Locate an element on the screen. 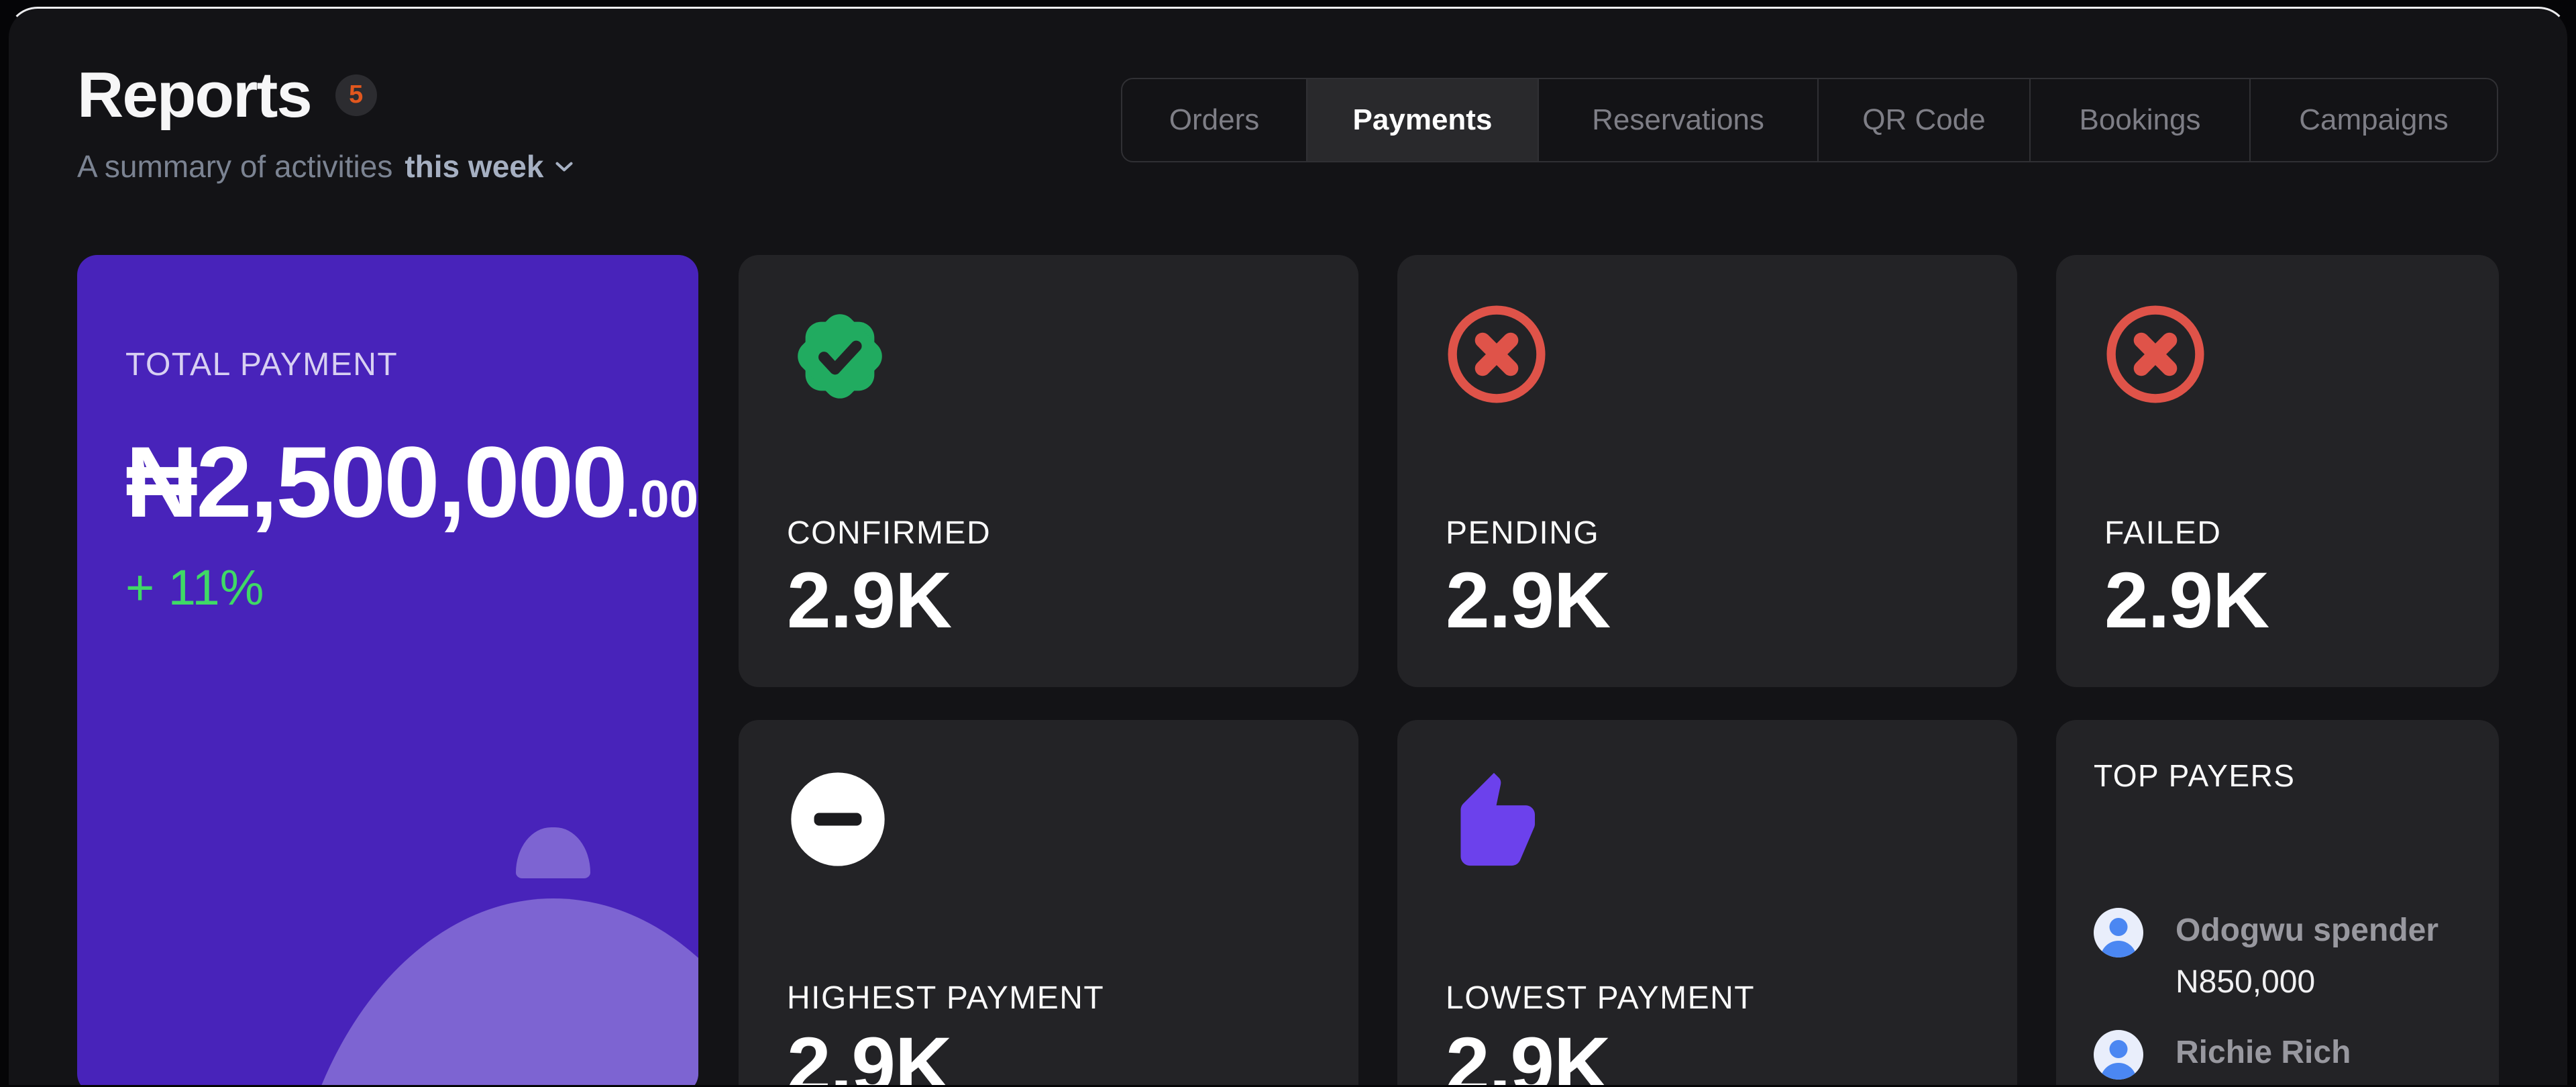 This screenshot has height=1087, width=2576. list-item: Richie Rich is located at coordinates (2277, 1055).